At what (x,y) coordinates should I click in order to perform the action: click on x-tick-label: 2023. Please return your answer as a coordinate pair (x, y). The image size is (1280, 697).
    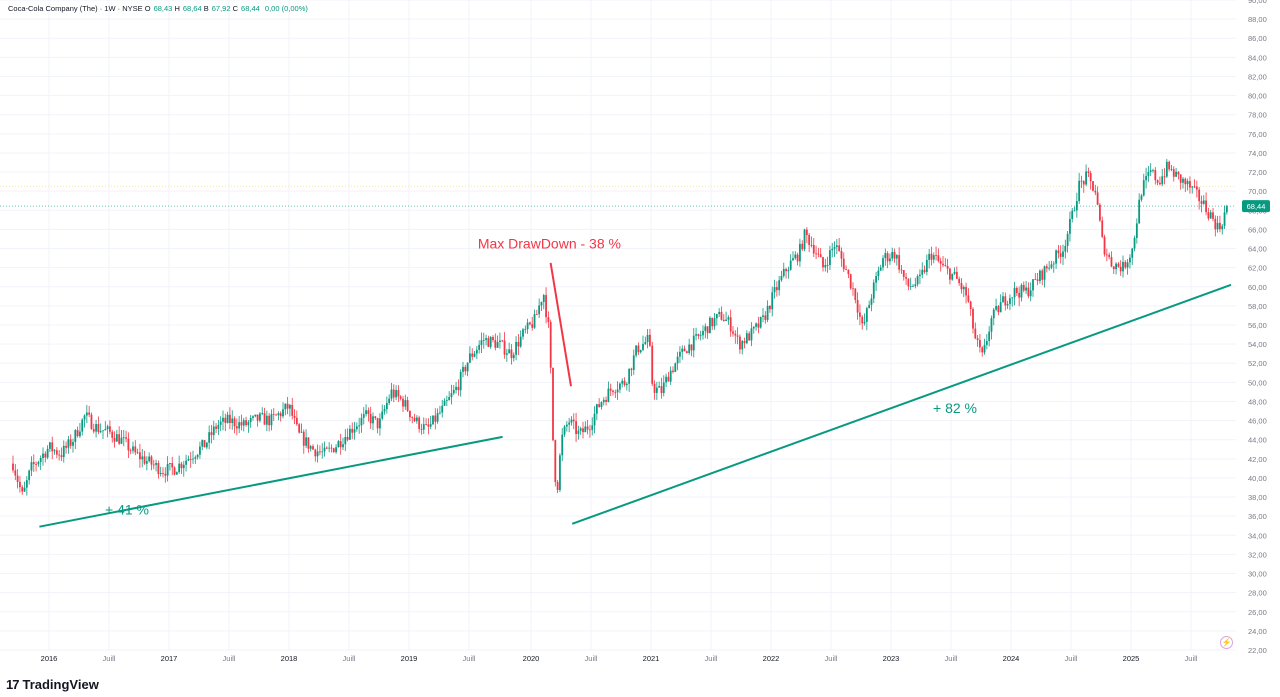
    Looking at the image, I should click on (891, 658).